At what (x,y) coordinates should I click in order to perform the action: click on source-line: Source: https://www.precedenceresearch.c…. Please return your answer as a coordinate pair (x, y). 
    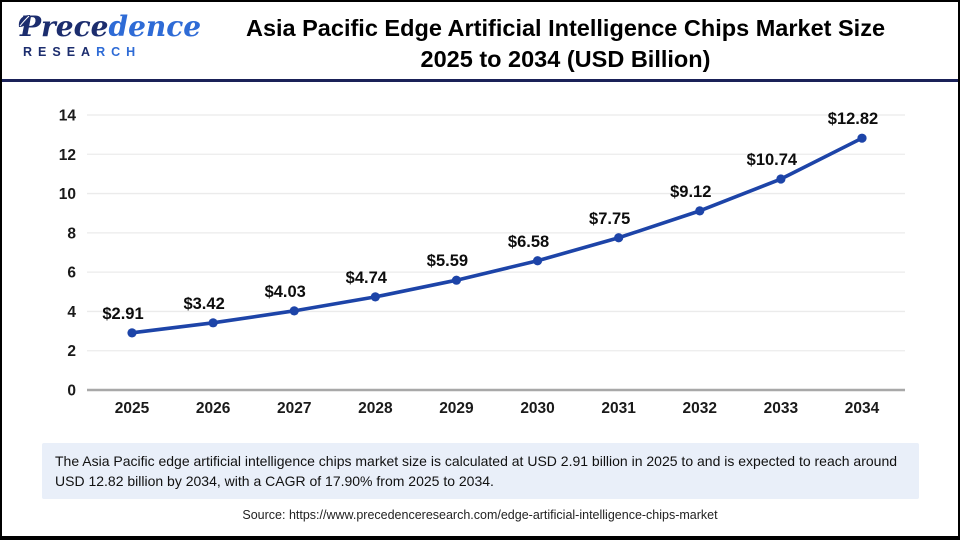
    Looking at the image, I should click on (480, 515).